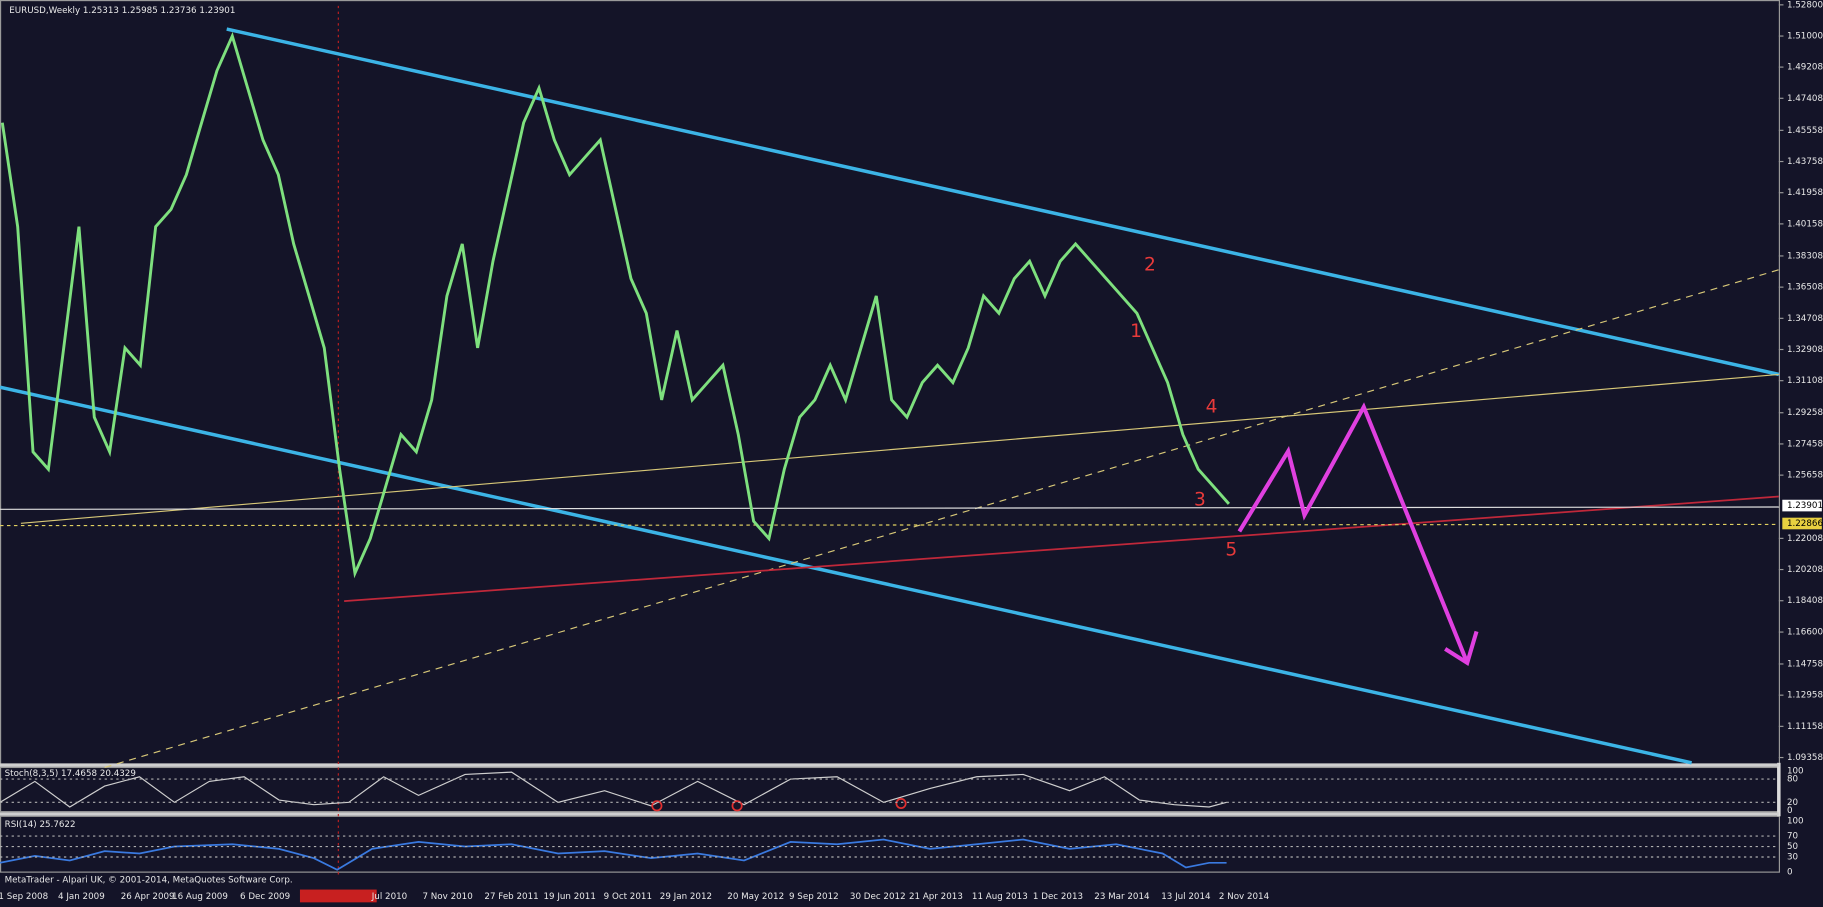  I want to click on time-label: 27 Feb 2011, so click(511, 897).